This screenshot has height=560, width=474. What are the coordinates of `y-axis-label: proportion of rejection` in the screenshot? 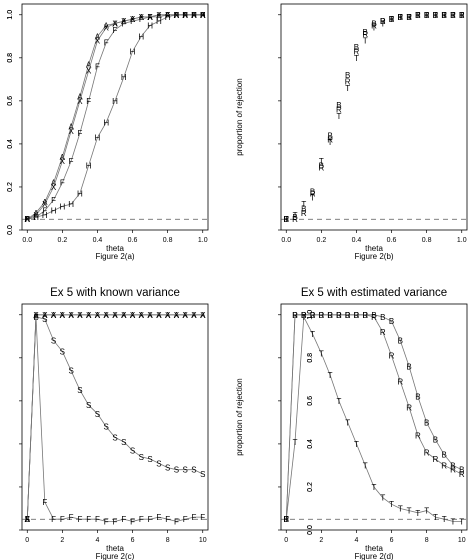 It's located at (239, 116).